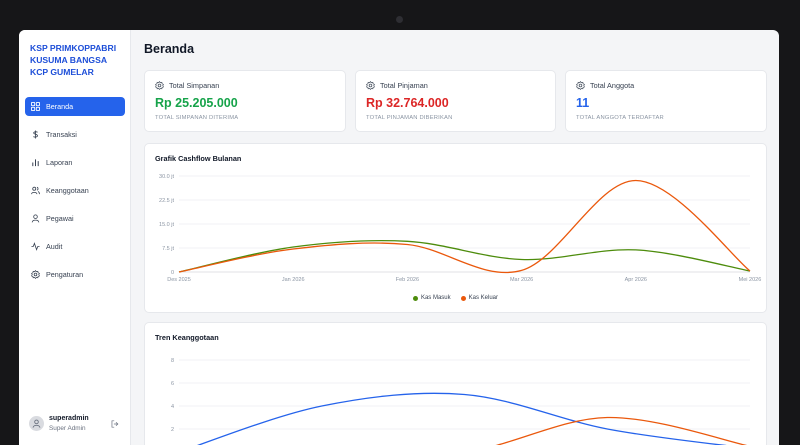  What do you see at coordinates (666, 101) in the screenshot?
I see `stat-card-anggota: Total Anggota 11 TOTAL ANGGOTA TERDAFTAR` at bounding box center [666, 101].